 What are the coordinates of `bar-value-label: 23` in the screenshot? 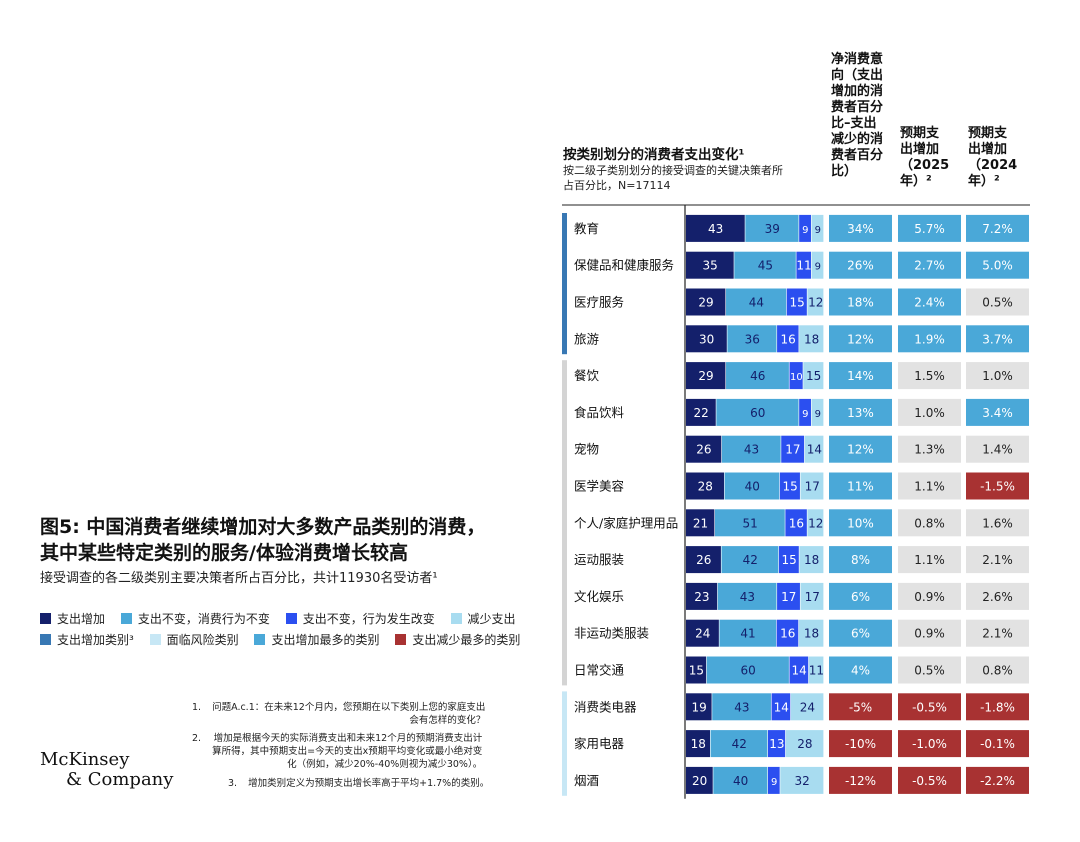 It's located at (701, 597).